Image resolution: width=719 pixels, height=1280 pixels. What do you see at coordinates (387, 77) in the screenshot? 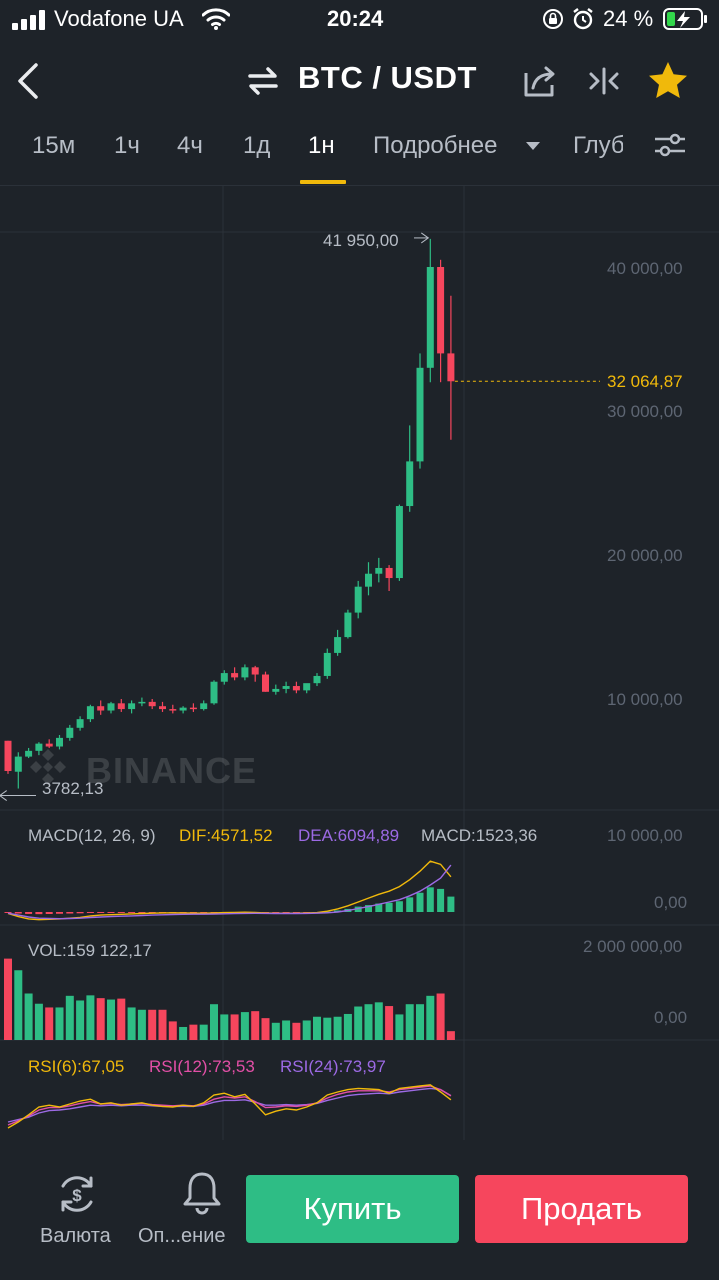
I see `pair-title: BTC / USDT` at bounding box center [387, 77].